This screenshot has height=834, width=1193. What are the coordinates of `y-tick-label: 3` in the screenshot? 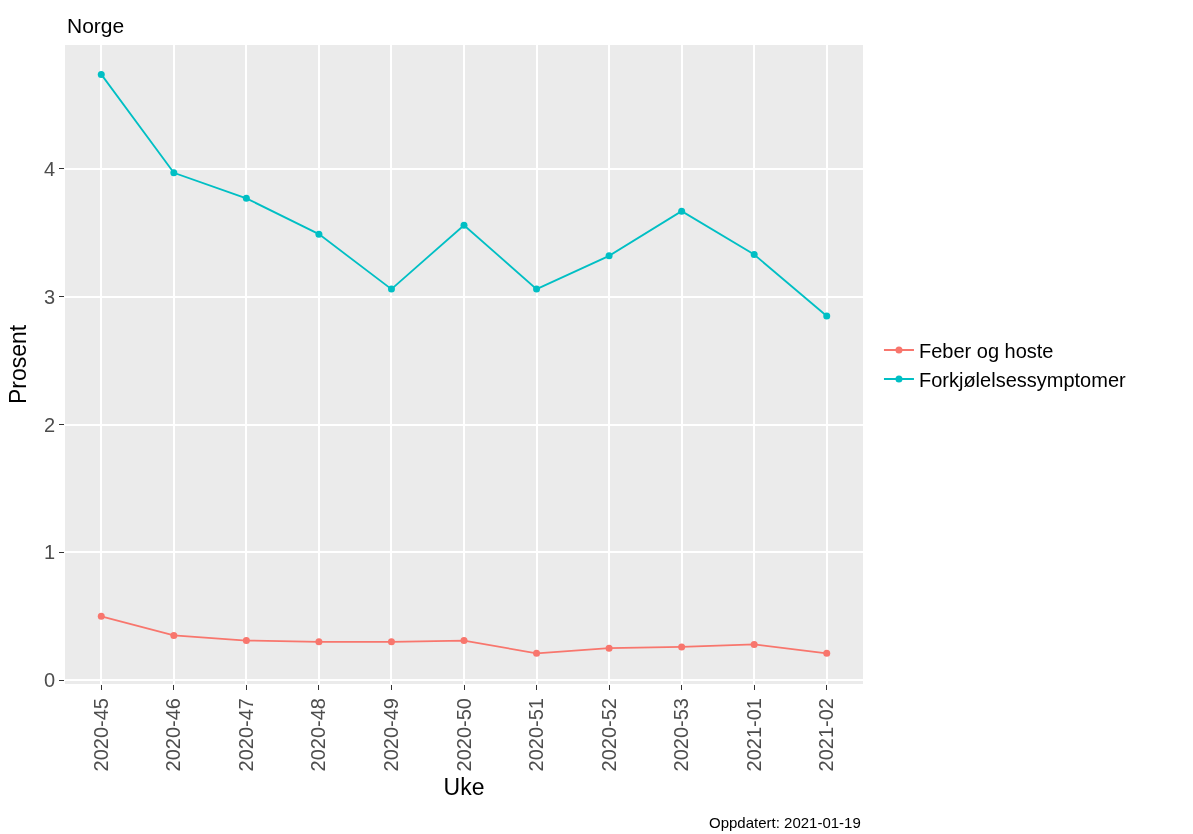 It's located at (49, 296).